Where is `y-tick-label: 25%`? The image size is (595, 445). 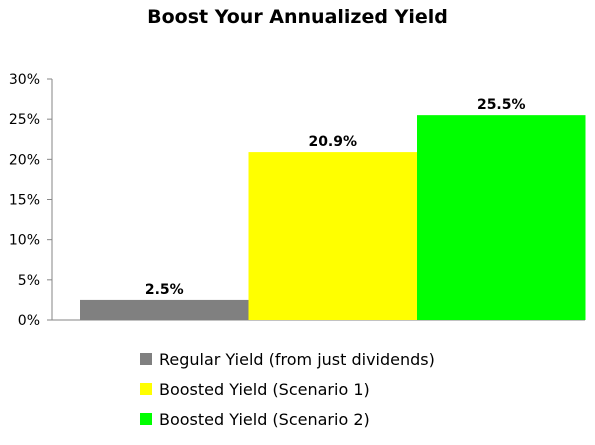 y-tick-label: 25% is located at coordinates (24, 120).